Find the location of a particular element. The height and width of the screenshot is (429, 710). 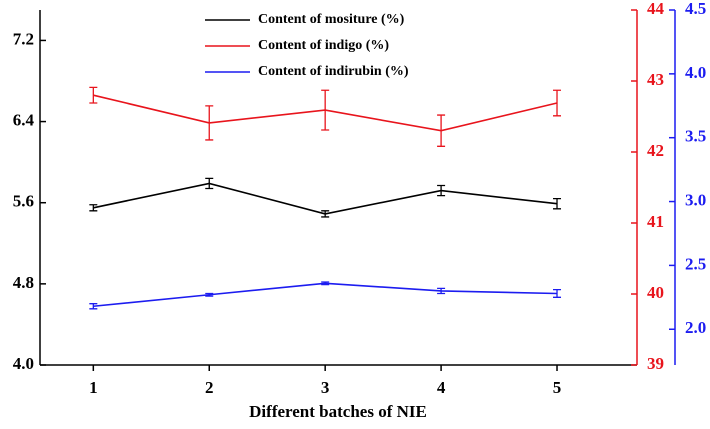

y2-tick-label: 39 is located at coordinates (655, 363).